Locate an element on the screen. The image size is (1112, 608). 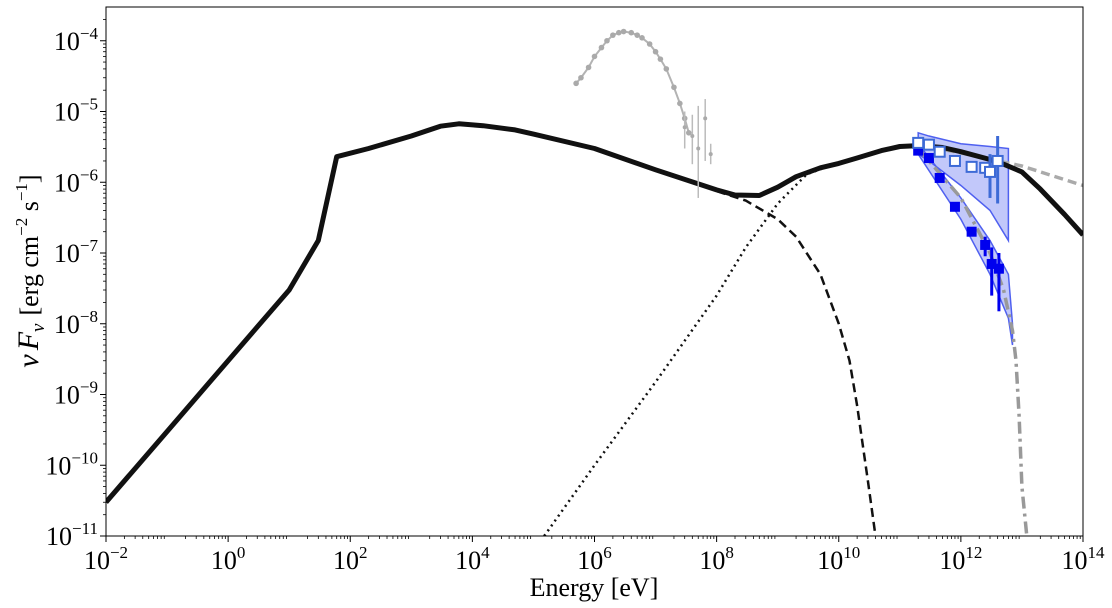
y-tick-label: 10⁻⁵ is located at coordinates (76, 111).